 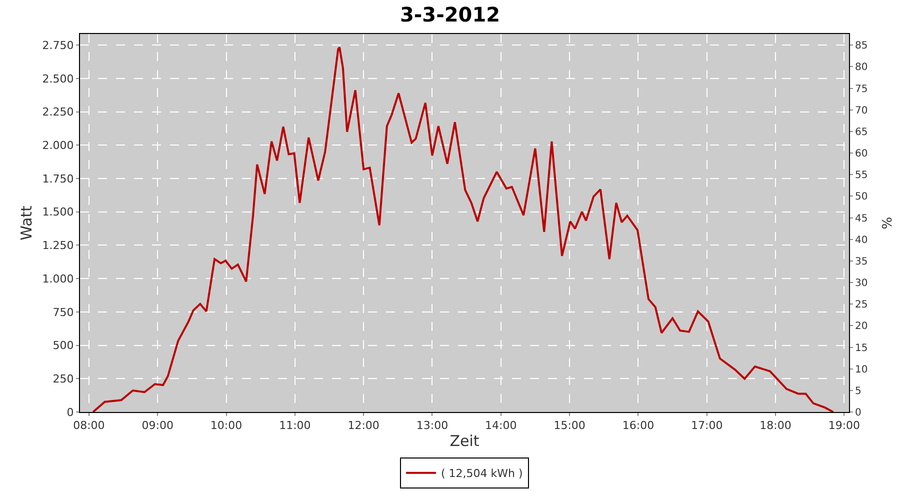 I want to click on y-tick-label: 2.750, so click(x=58, y=45).